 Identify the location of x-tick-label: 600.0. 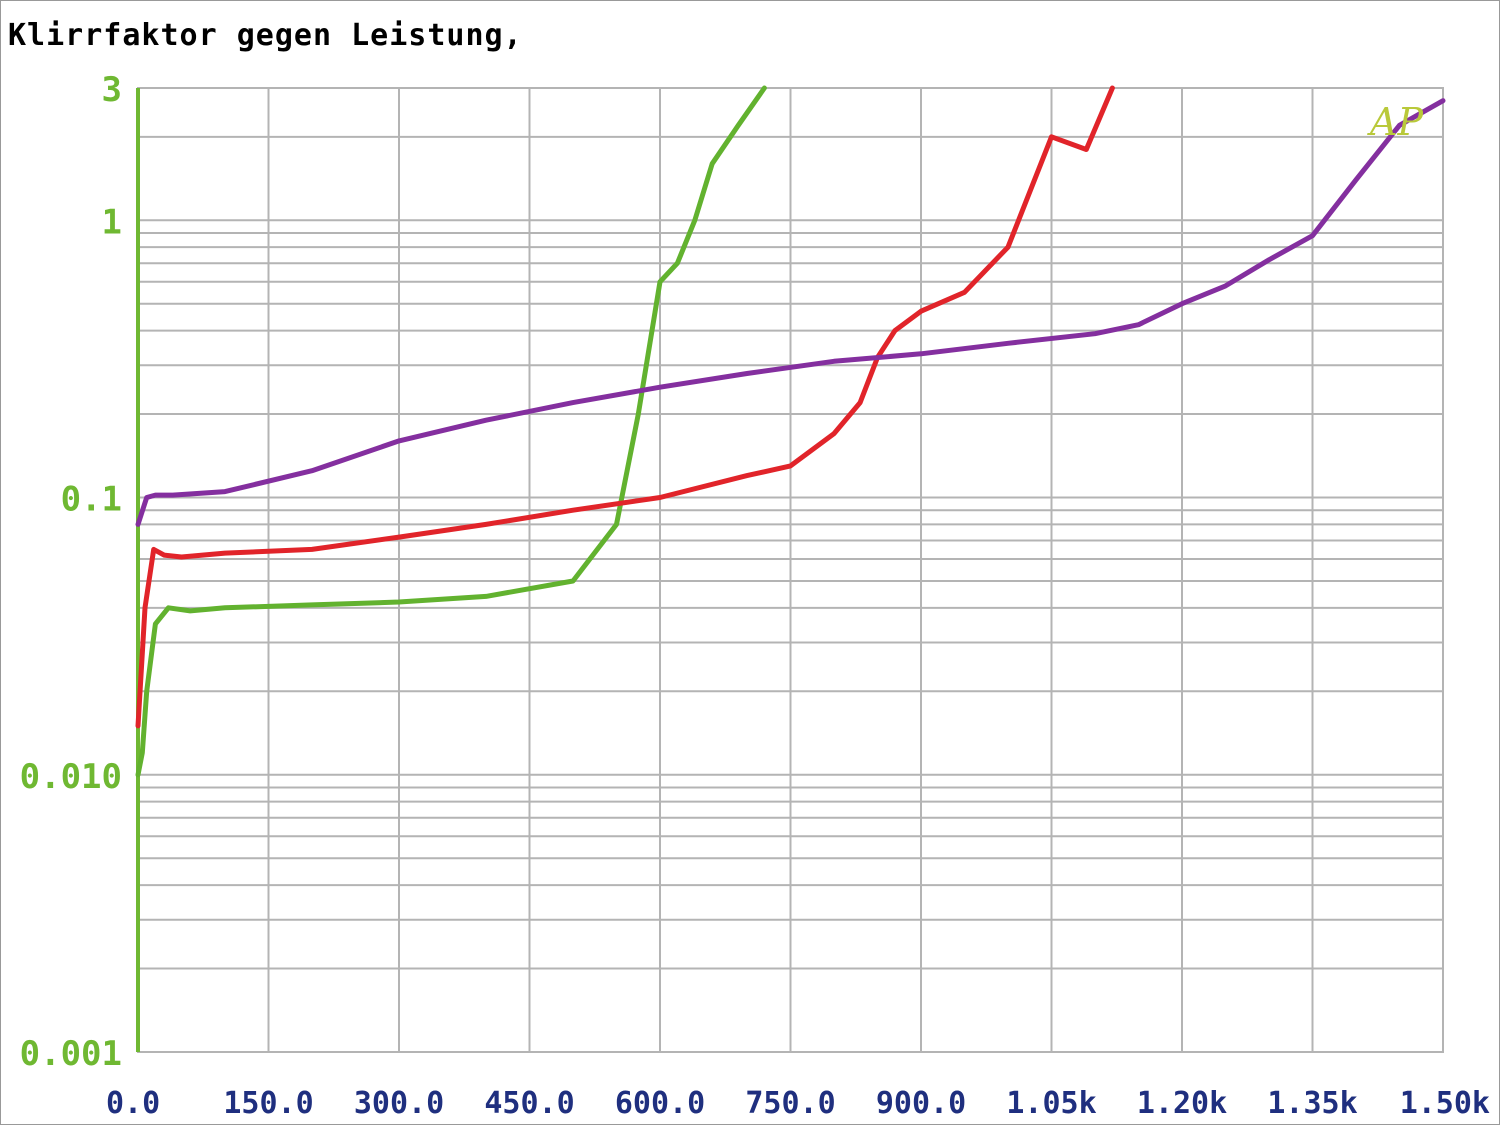
(660, 1103).